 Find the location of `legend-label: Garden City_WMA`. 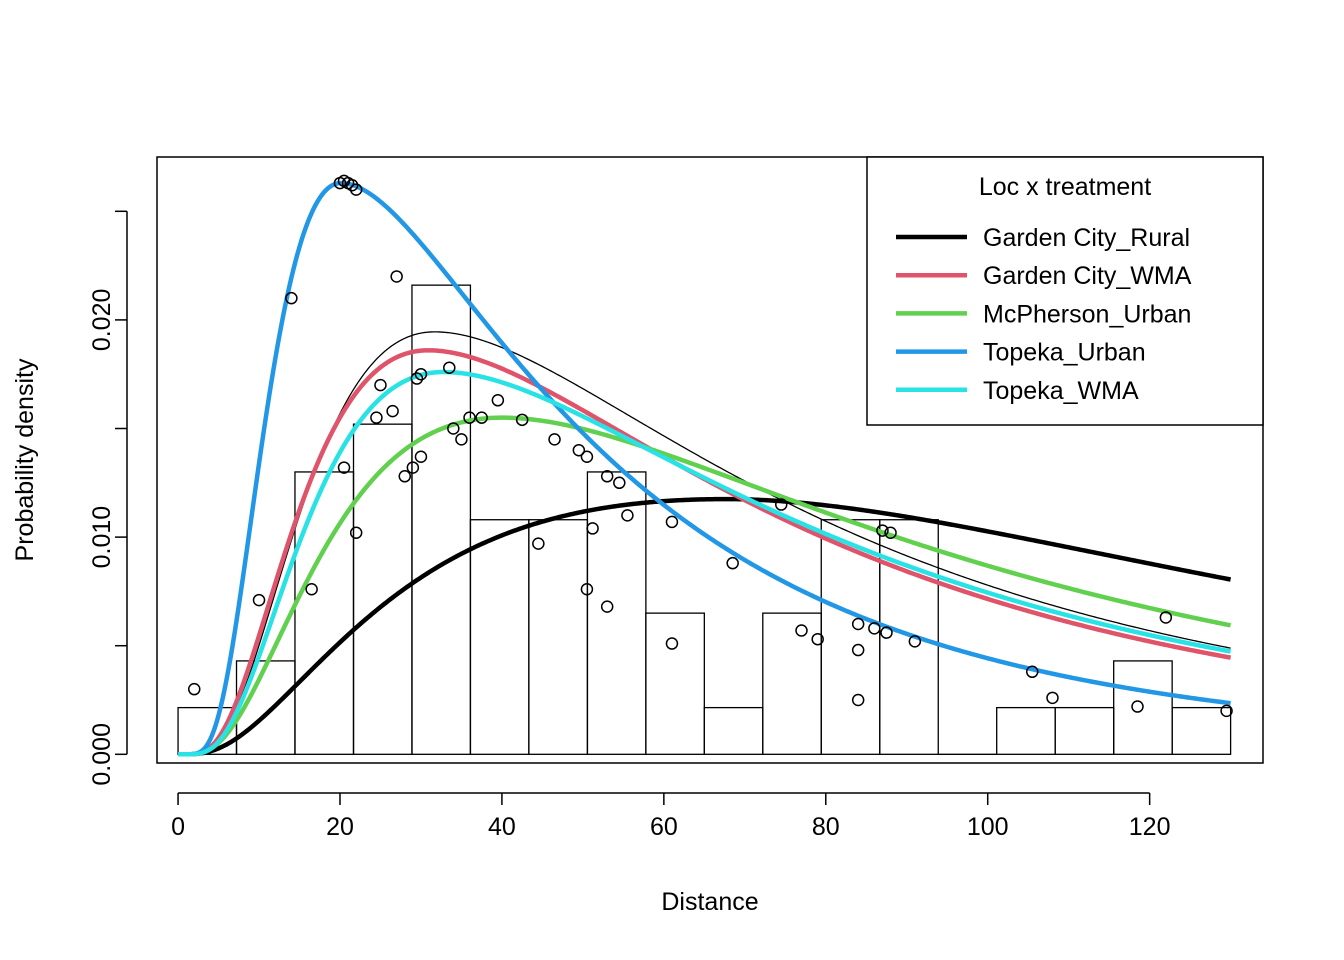

legend-label: Garden City_WMA is located at coordinates (1087, 276).